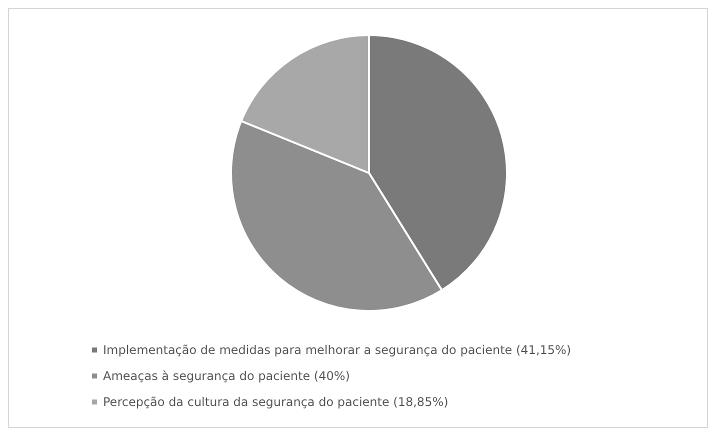  What do you see at coordinates (226, 376) in the screenshot?
I see `legend-label: Ameaças à segurança do paciente (40%)` at bounding box center [226, 376].